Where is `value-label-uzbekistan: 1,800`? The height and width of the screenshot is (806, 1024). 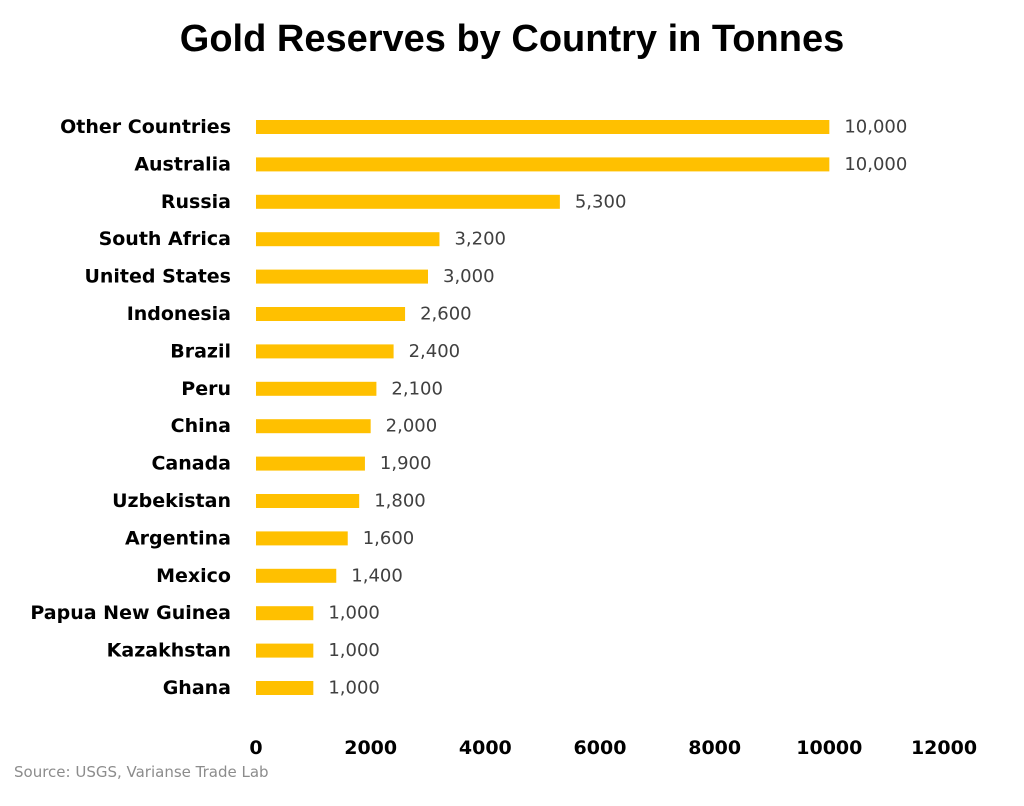
value-label-uzbekistan: 1,800 is located at coordinates (400, 501).